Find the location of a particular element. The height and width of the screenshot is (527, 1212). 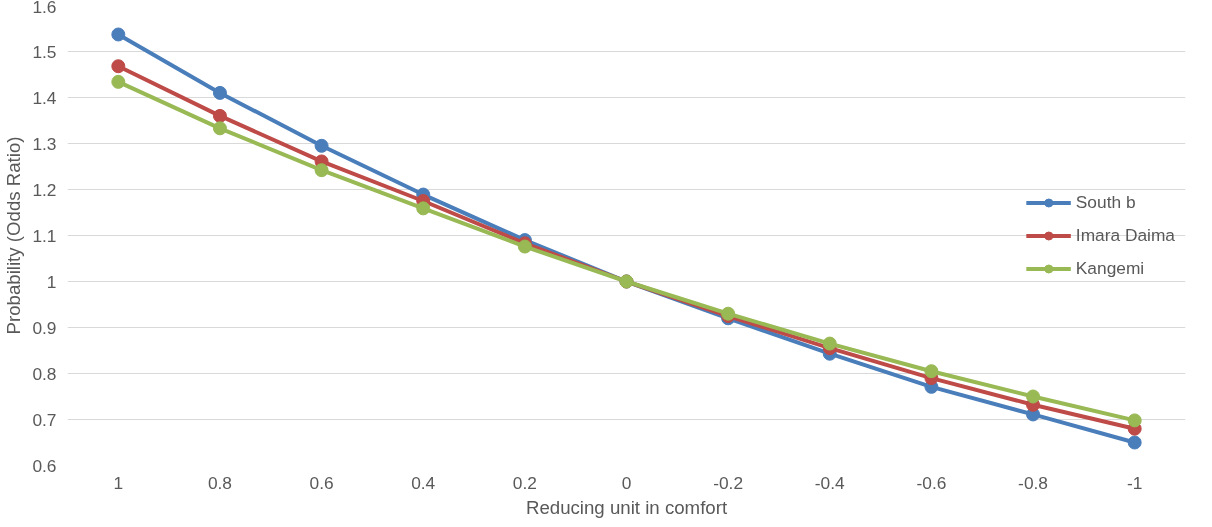

x-tick-label: -1 is located at coordinates (1134, 482).